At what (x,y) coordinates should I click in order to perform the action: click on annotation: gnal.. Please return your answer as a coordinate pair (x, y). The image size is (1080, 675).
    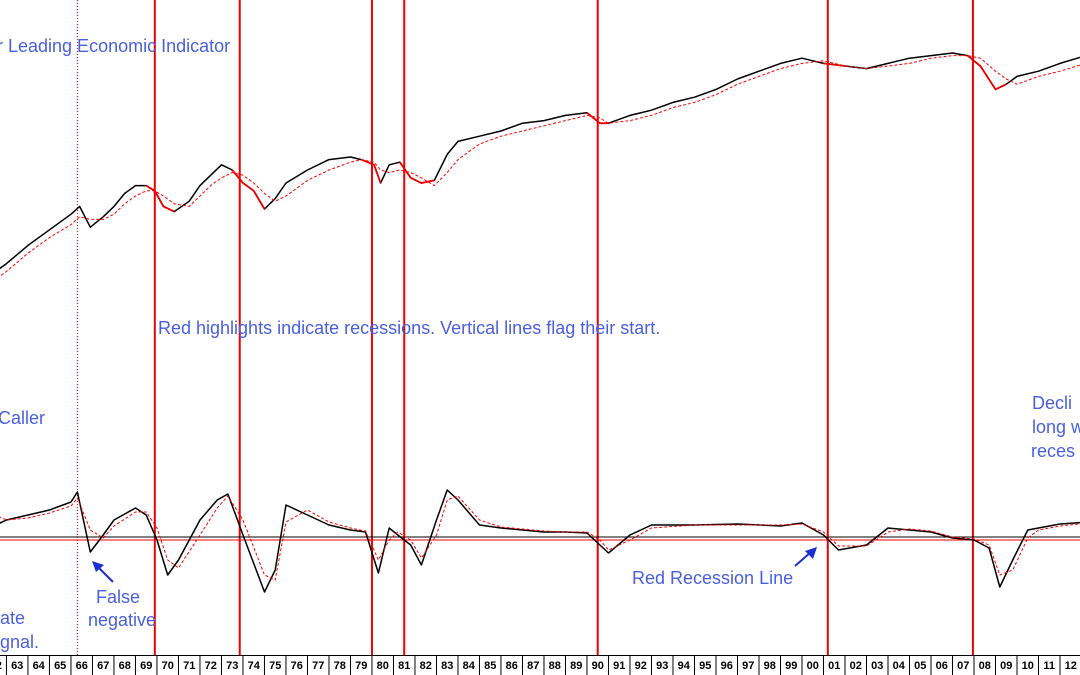
    Looking at the image, I should click on (19, 642).